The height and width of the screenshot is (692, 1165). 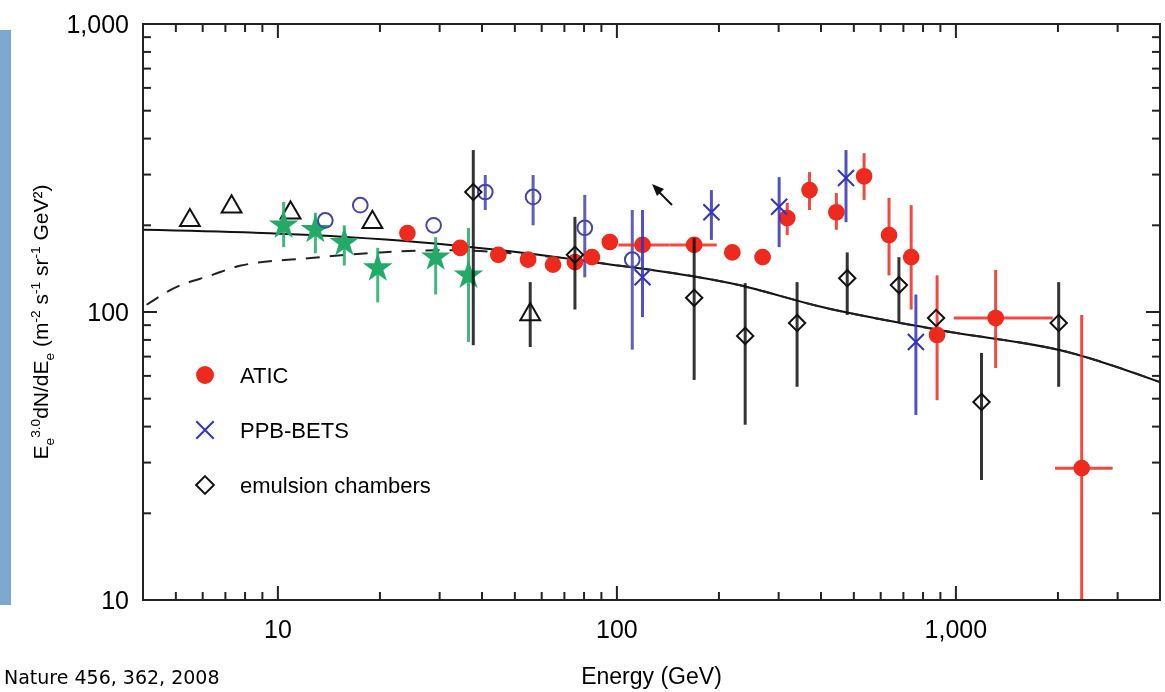 I want to click on legend-label: emulsion chambers, so click(x=335, y=485).